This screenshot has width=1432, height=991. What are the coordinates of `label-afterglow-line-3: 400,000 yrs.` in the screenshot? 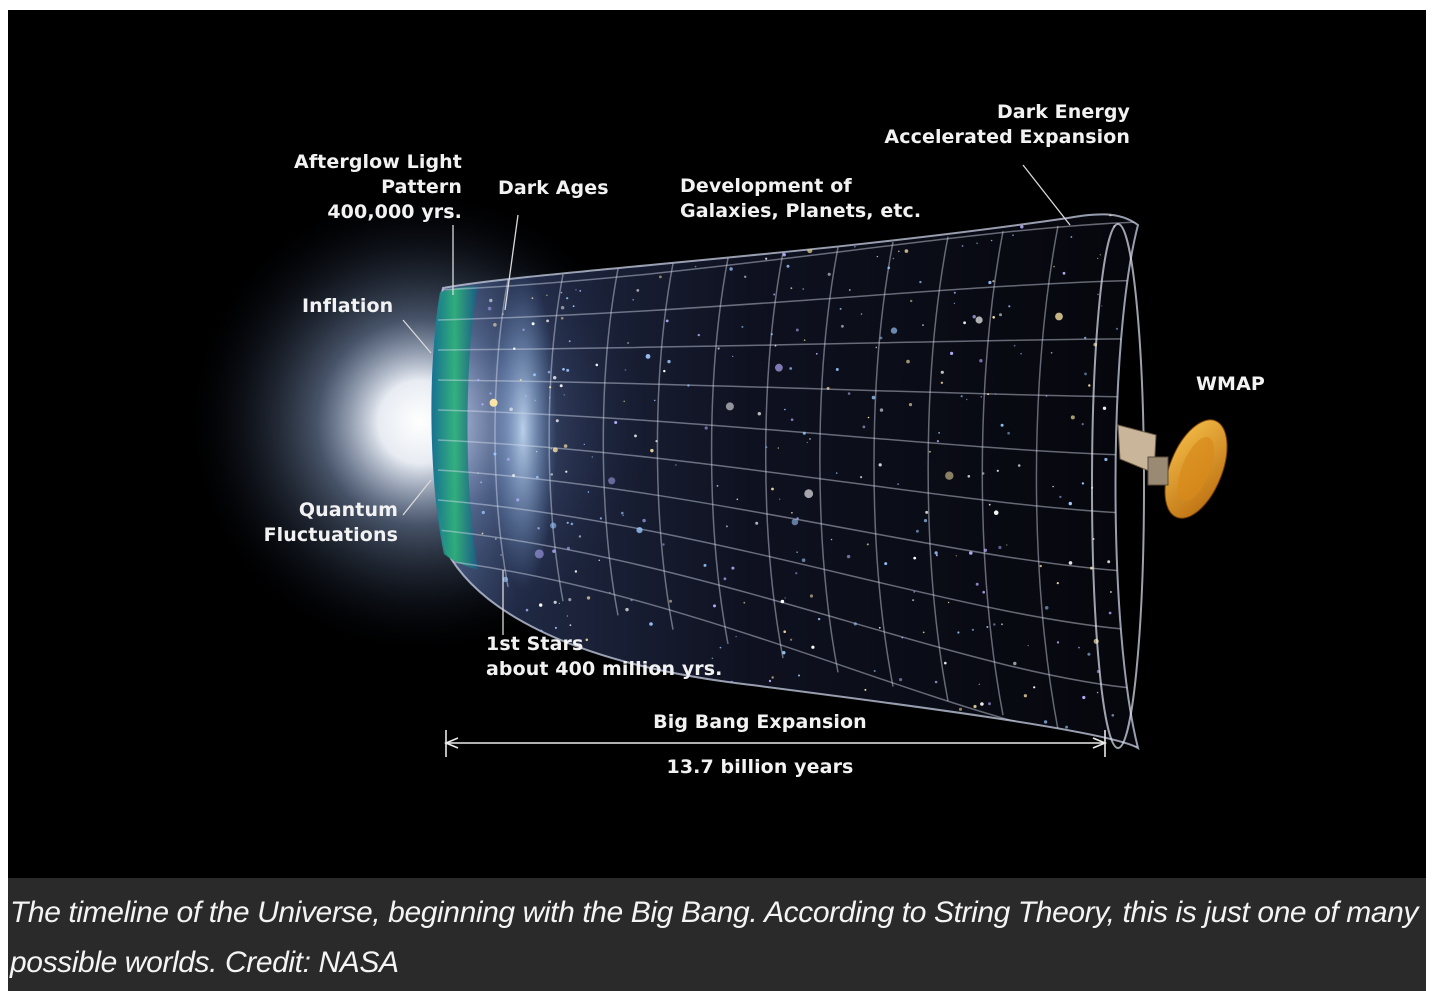 It's located at (394, 212).